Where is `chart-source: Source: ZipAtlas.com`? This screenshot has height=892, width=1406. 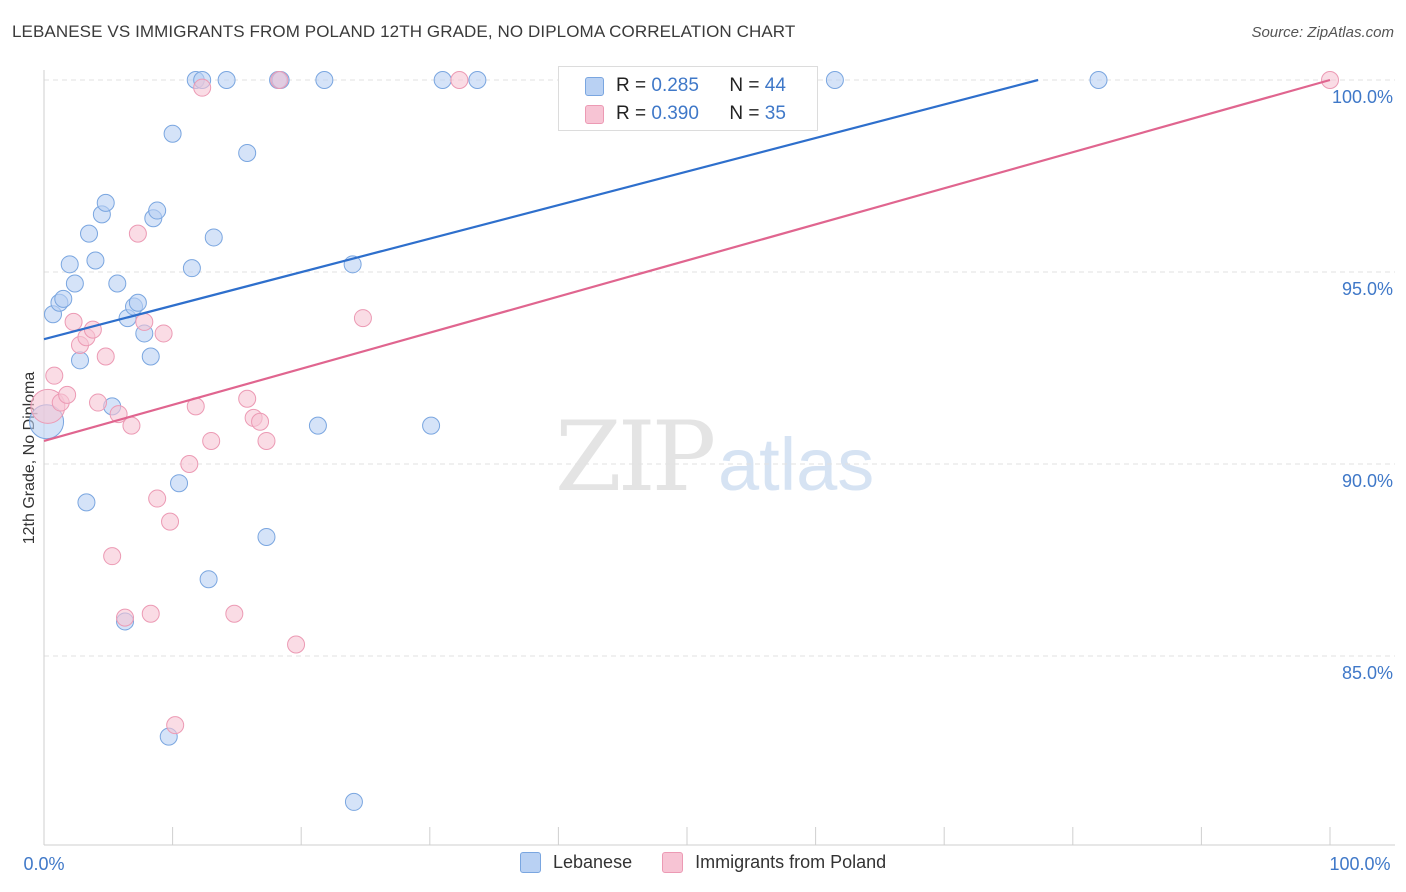
chart-source: Source: ZipAtlas.com is located at coordinates (1322, 32).